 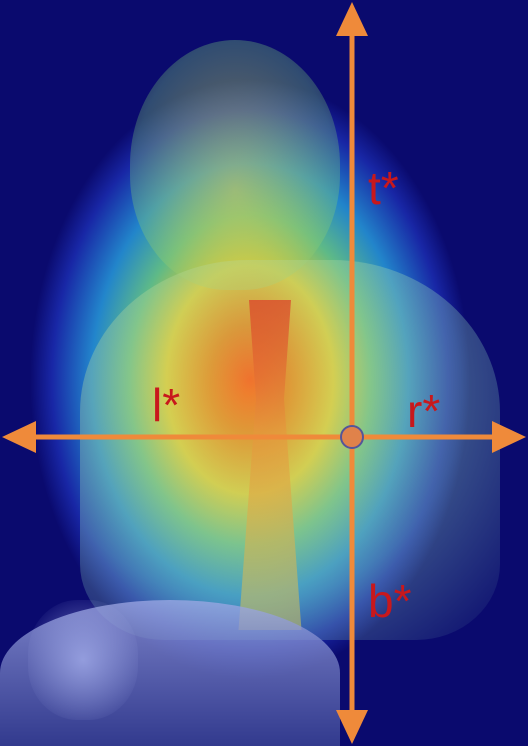 What do you see at coordinates (352, 437) in the screenshot?
I see `center-point` at bounding box center [352, 437].